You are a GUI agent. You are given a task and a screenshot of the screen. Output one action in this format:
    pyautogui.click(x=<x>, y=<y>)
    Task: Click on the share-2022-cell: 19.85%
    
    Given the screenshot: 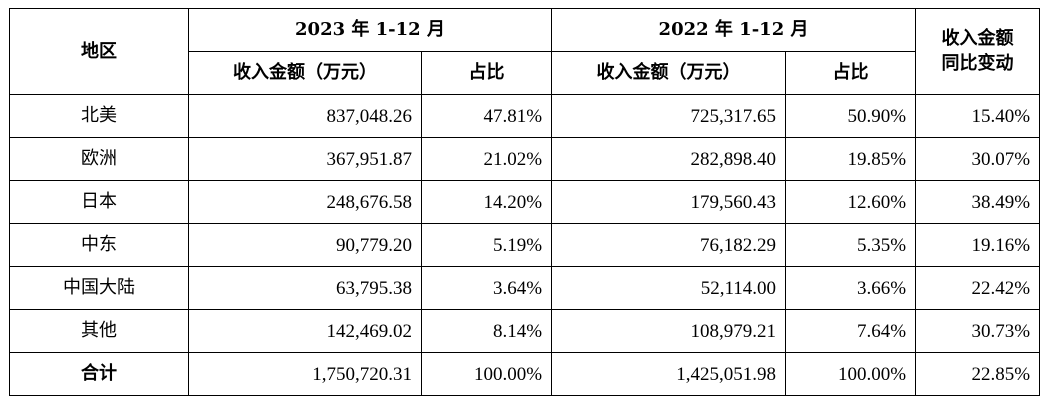 What is the action you would take?
    pyautogui.click(x=851, y=159)
    